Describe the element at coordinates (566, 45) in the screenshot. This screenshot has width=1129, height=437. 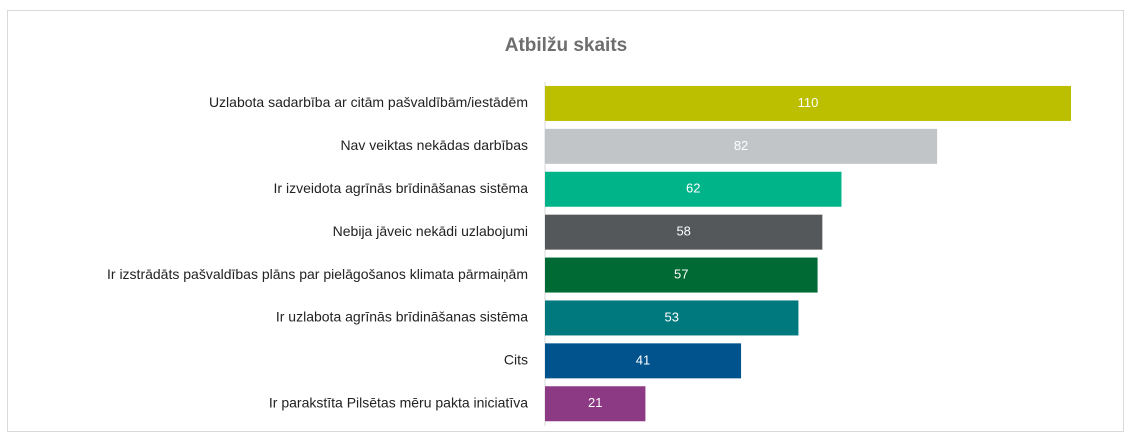
I see `chart-title: Atbilžu skaits` at that location.